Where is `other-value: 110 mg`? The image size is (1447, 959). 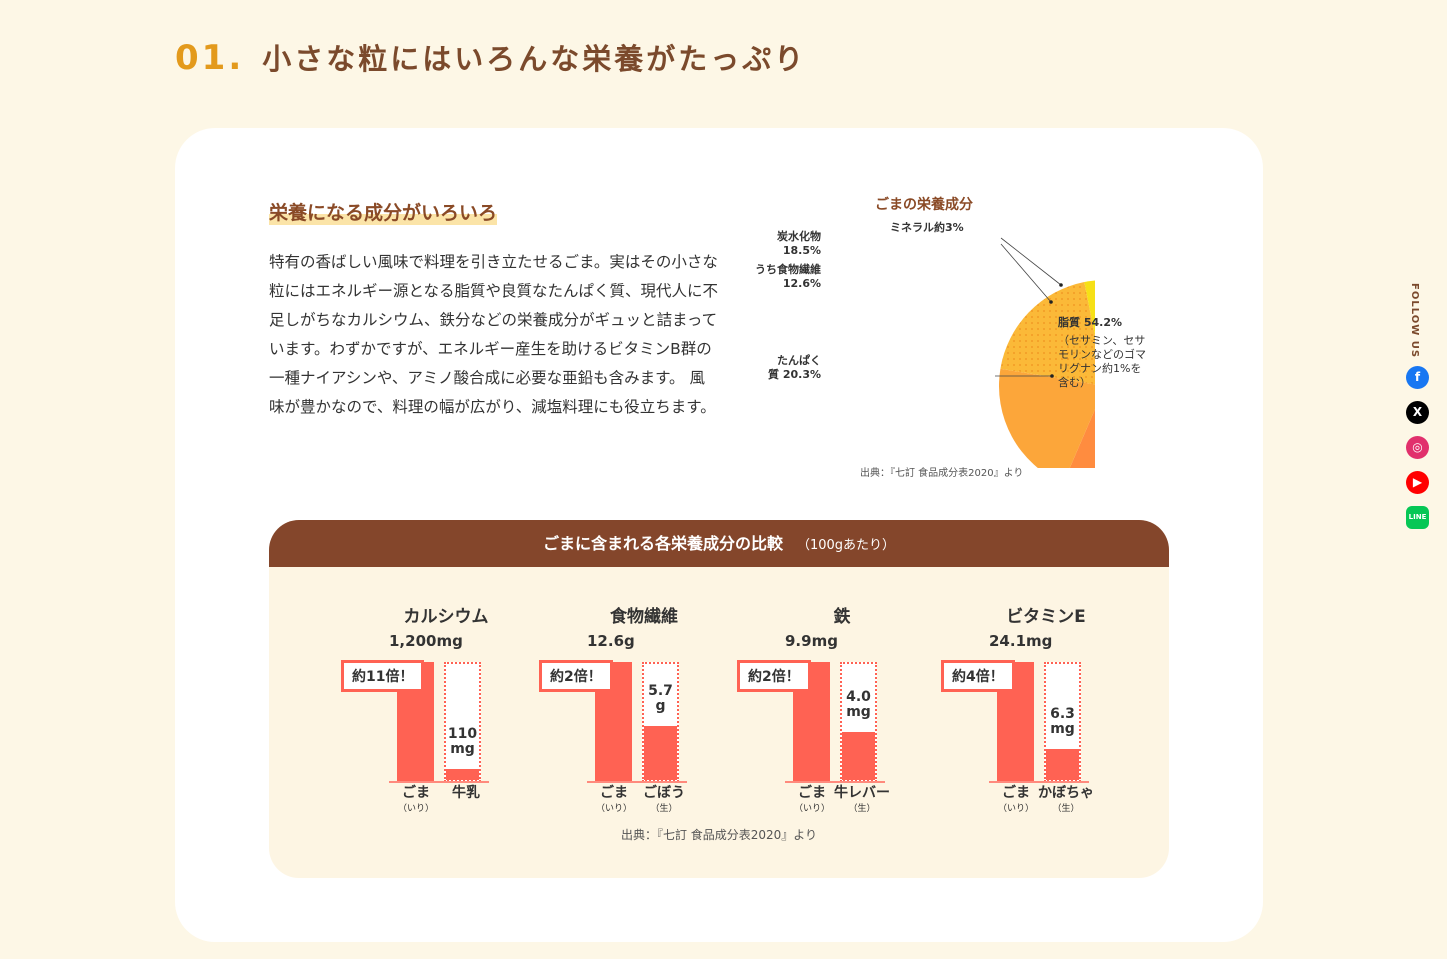
other-value: 110 mg is located at coordinates (462, 741).